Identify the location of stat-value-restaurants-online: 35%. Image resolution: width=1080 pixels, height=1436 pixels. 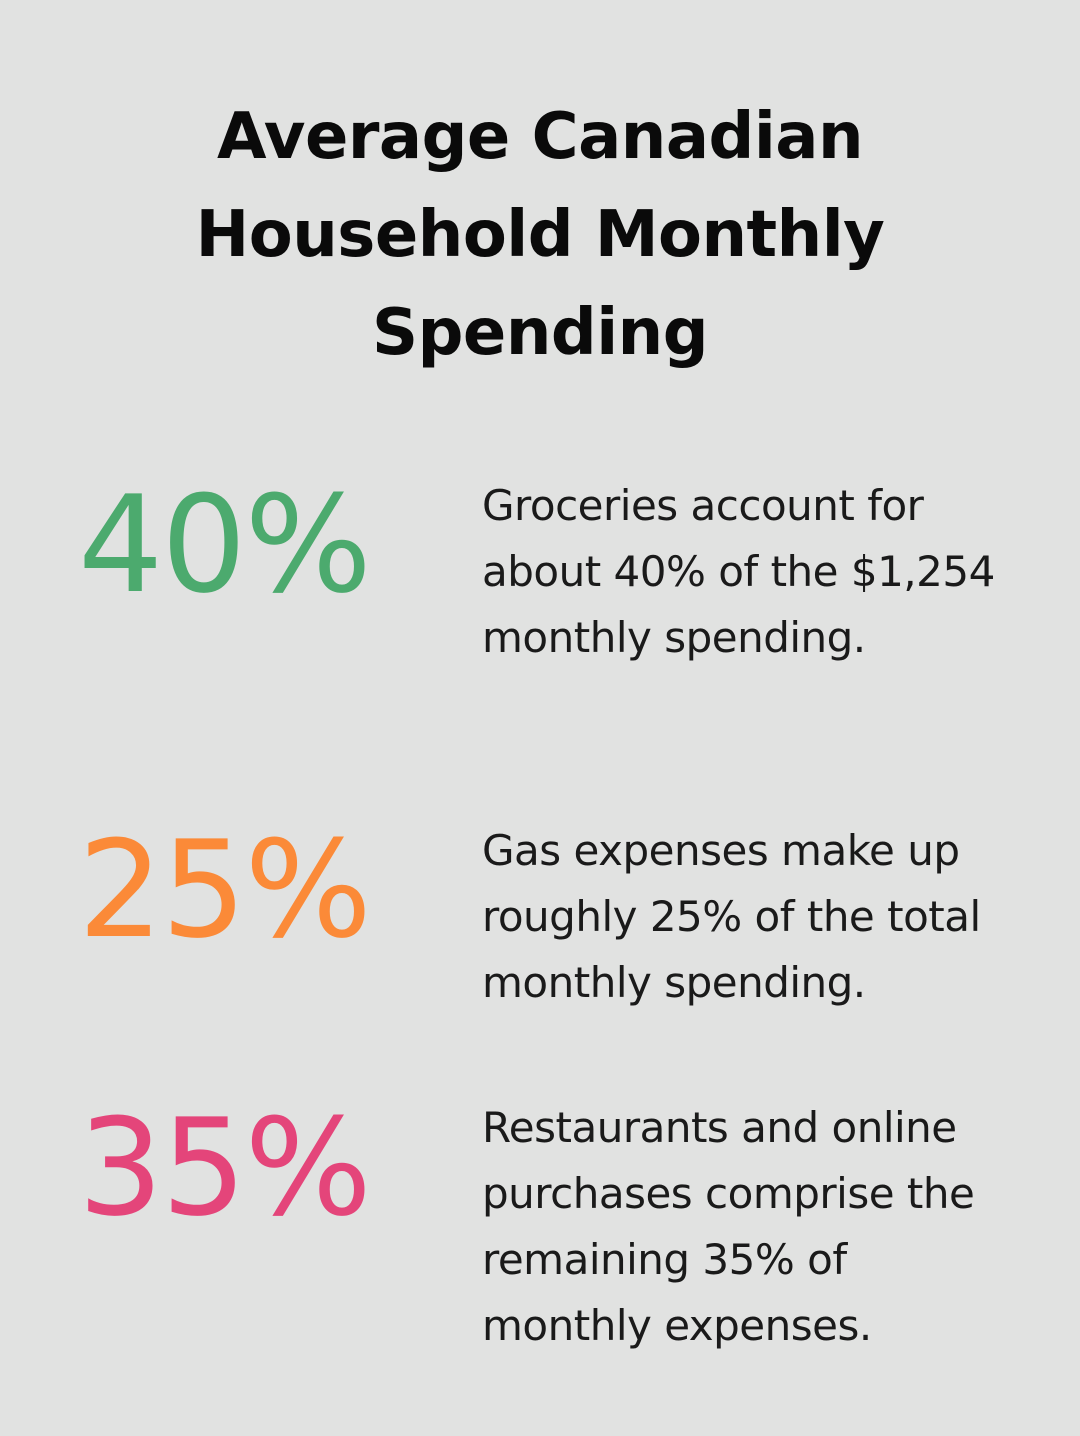
(225, 1168).